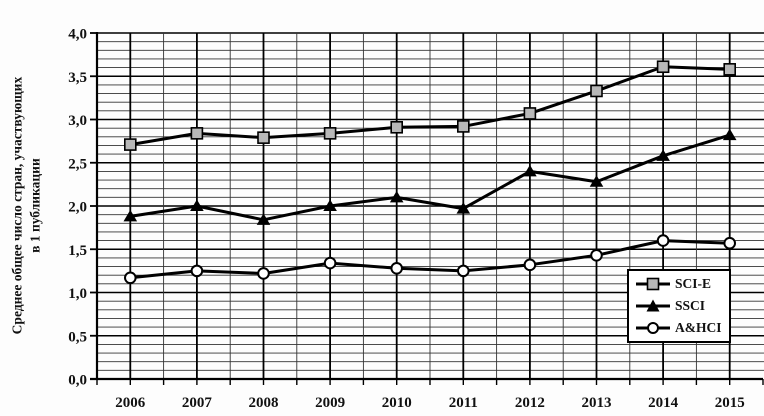  What do you see at coordinates (730, 403) in the screenshot?
I see `x-tick-label: 2015` at bounding box center [730, 403].